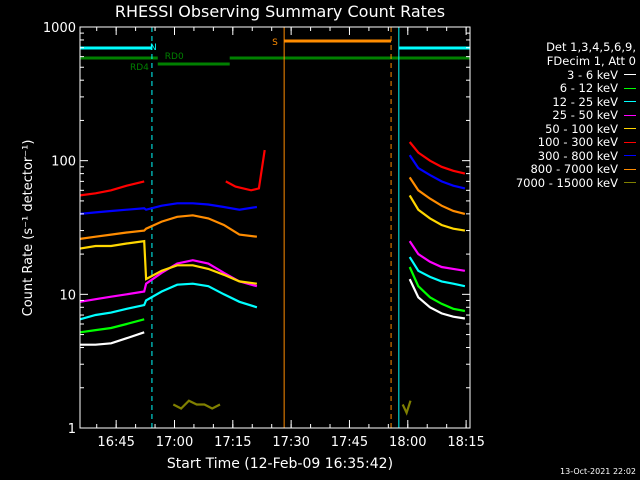 The width and height of the screenshot is (640, 480). I want to click on state-label-3: RD4, so click(139, 68).